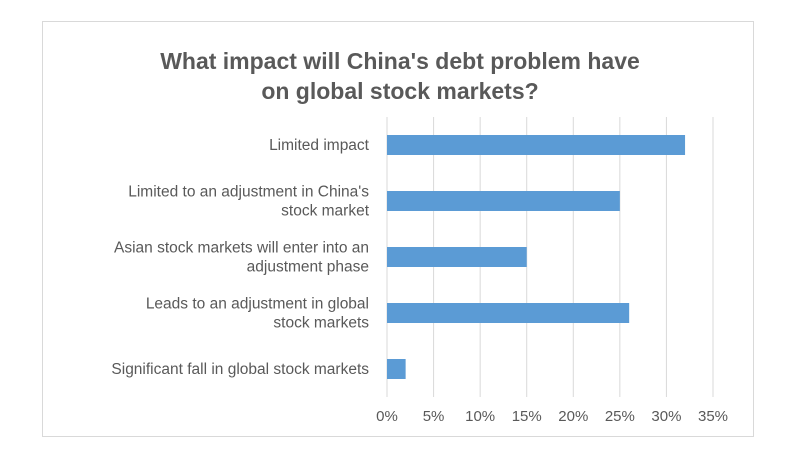 This screenshot has width=800, height=463. I want to click on category-label-line: Asian stock markets will enter into an, so click(241, 248).